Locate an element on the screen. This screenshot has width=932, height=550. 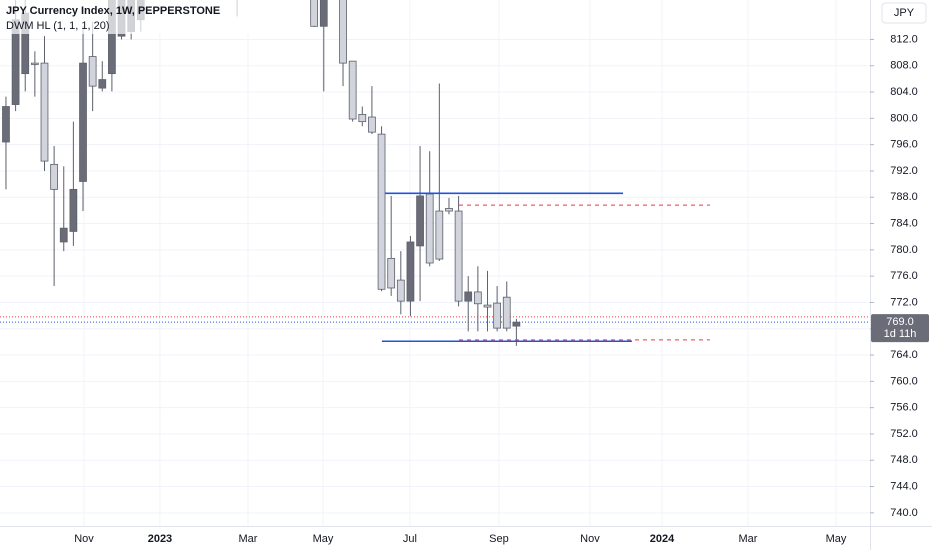
y-tick-label: 744.0 is located at coordinates (904, 486).